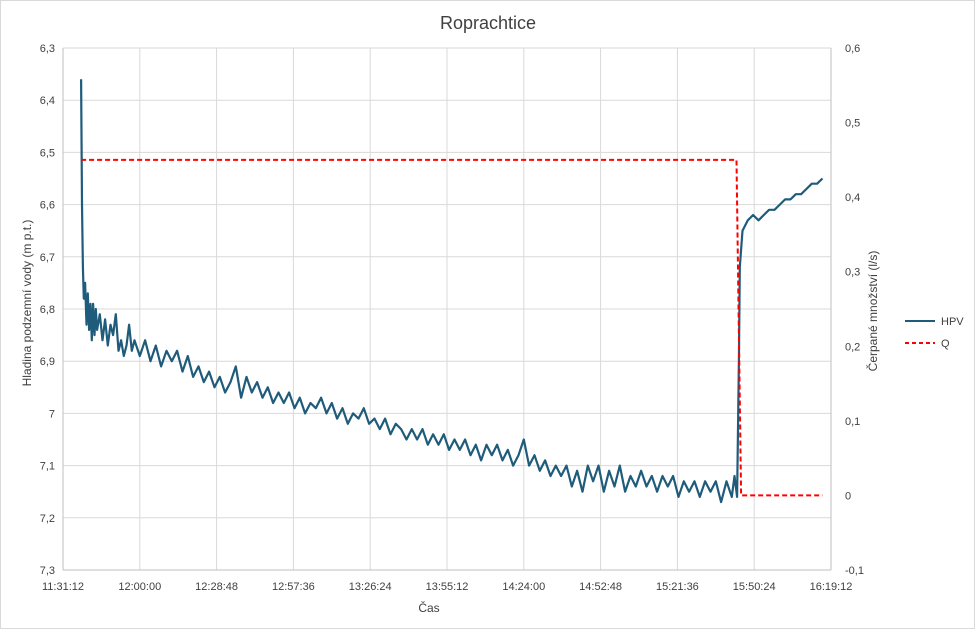 Image resolution: width=975 pixels, height=629 pixels. What do you see at coordinates (47, 49) in the screenshot?
I see `y-tick-label: 6,3` at bounding box center [47, 49].